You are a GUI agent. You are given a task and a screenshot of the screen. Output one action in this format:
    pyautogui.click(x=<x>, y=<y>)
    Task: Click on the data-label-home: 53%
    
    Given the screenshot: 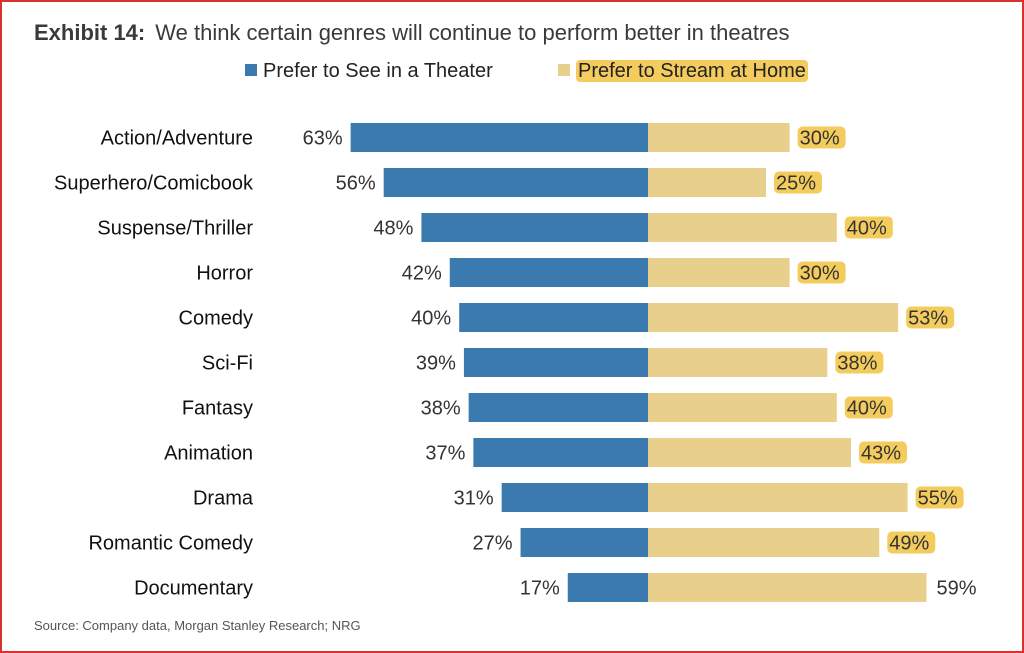 What is the action you would take?
    pyautogui.click(x=928, y=319)
    